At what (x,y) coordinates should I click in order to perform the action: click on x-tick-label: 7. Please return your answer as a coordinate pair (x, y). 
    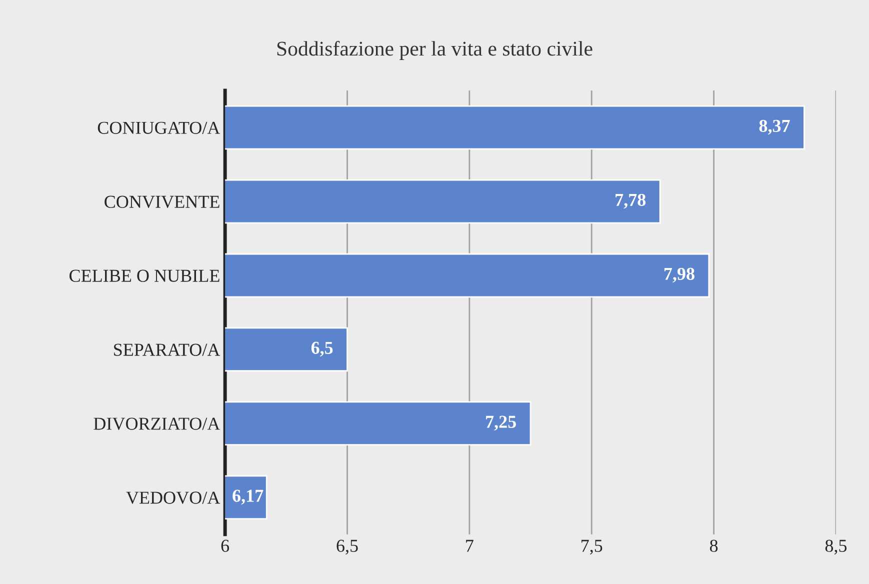
    Looking at the image, I should click on (470, 546).